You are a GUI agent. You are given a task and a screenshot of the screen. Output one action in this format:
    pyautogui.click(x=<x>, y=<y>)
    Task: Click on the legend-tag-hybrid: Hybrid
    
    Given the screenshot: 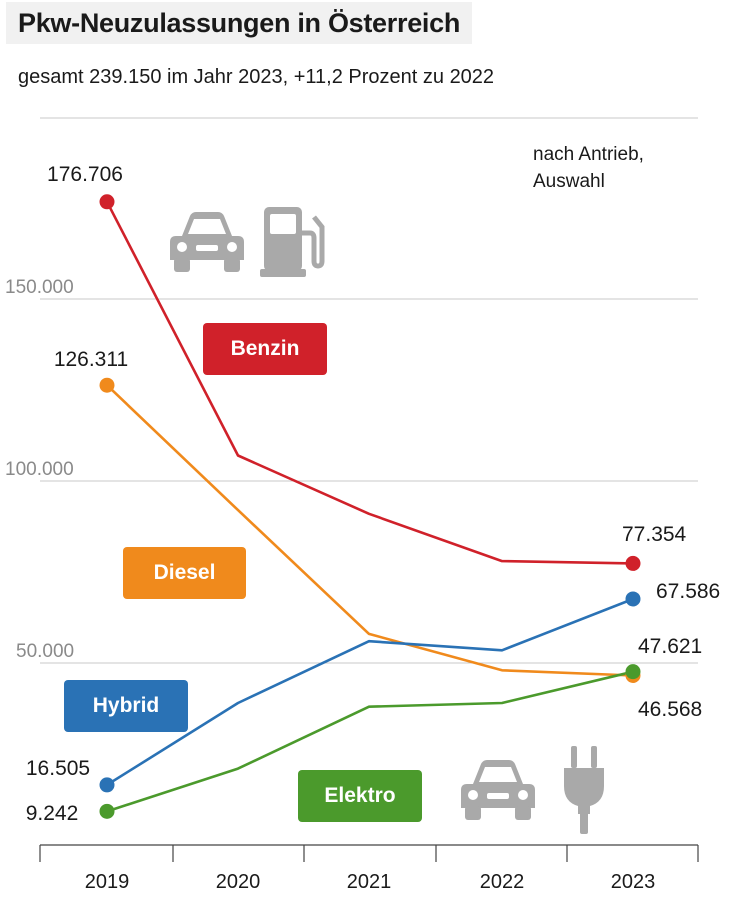 What is the action you would take?
    pyautogui.click(x=126, y=706)
    